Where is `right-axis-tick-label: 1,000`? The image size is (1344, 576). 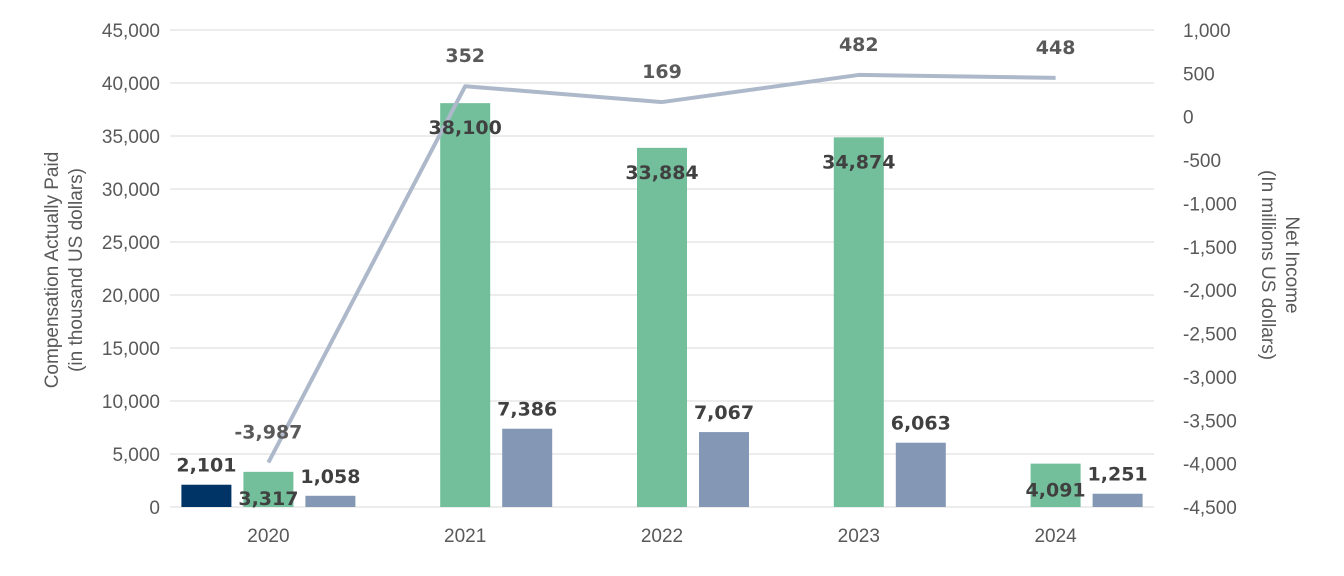
right-axis-tick-label: 1,000 is located at coordinates (1207, 31).